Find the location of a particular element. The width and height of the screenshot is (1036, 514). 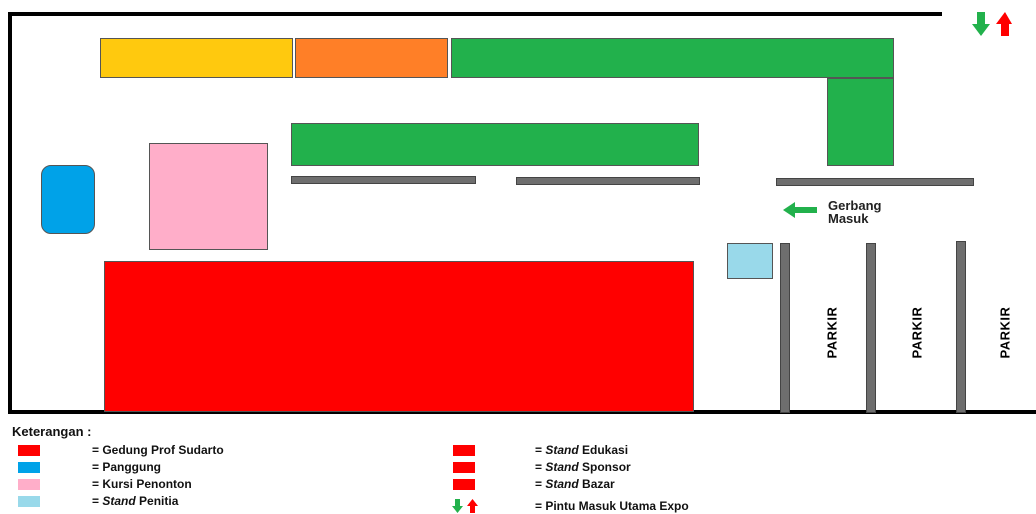

legend-item-sponsor: = Stand Sponsor is located at coordinates (583, 467).